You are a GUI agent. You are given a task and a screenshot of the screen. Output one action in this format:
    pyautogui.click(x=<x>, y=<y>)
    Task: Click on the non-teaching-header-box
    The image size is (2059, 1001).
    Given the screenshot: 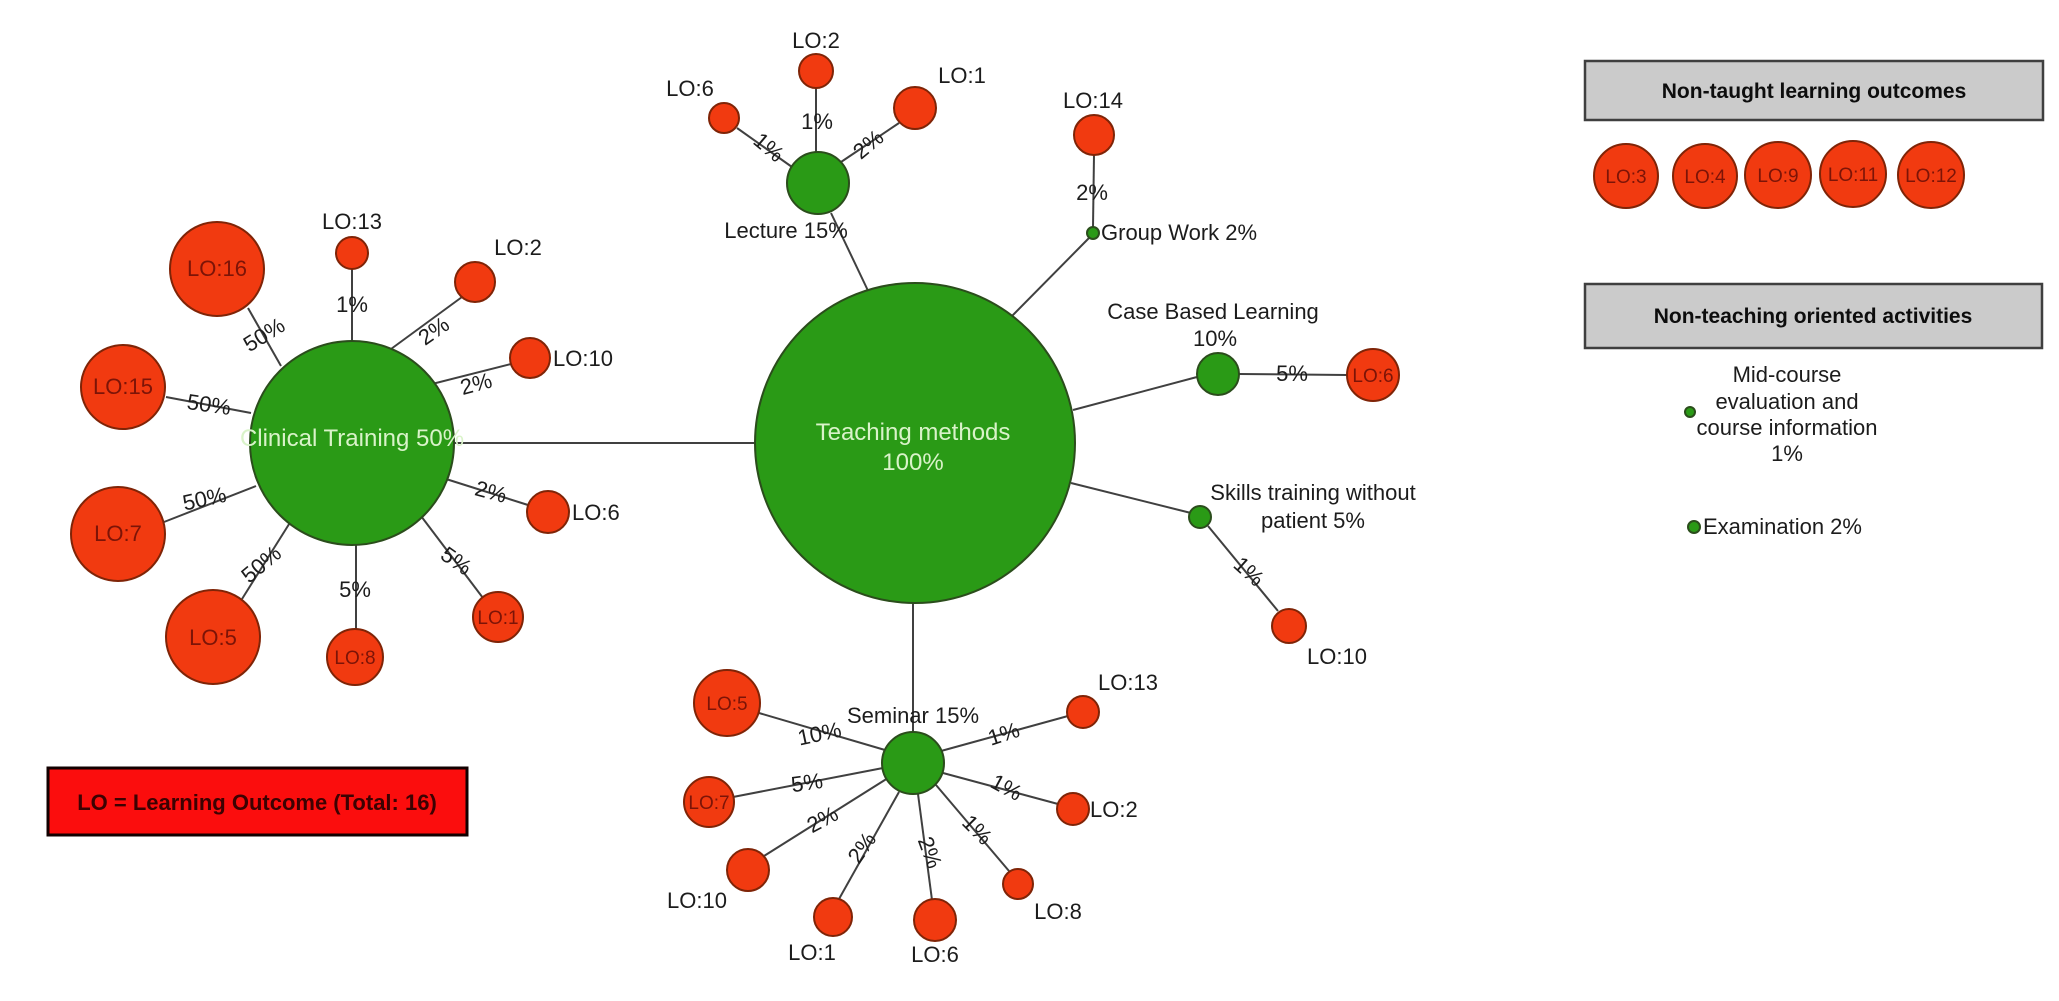 What is the action you would take?
    pyautogui.click(x=1813, y=316)
    